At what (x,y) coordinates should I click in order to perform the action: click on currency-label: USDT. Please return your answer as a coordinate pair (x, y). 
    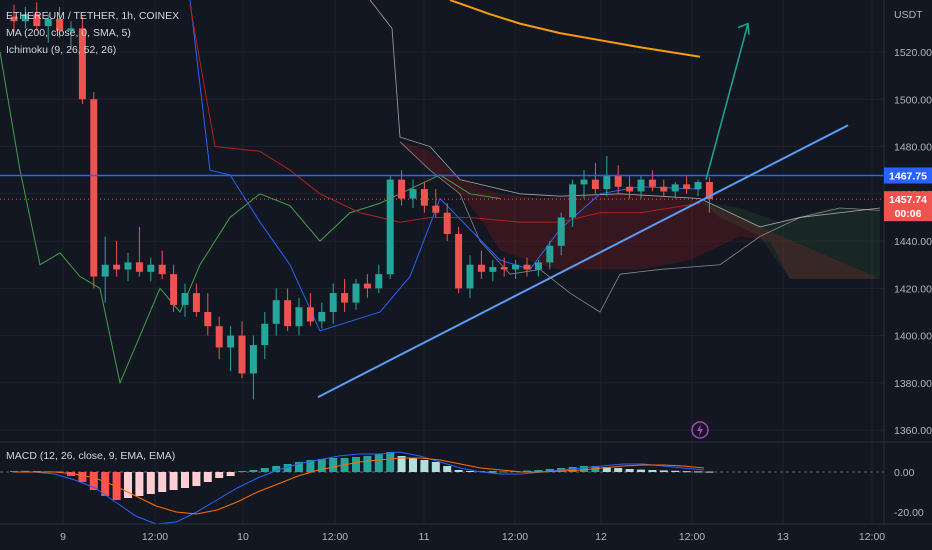
    Looking at the image, I should click on (908, 15).